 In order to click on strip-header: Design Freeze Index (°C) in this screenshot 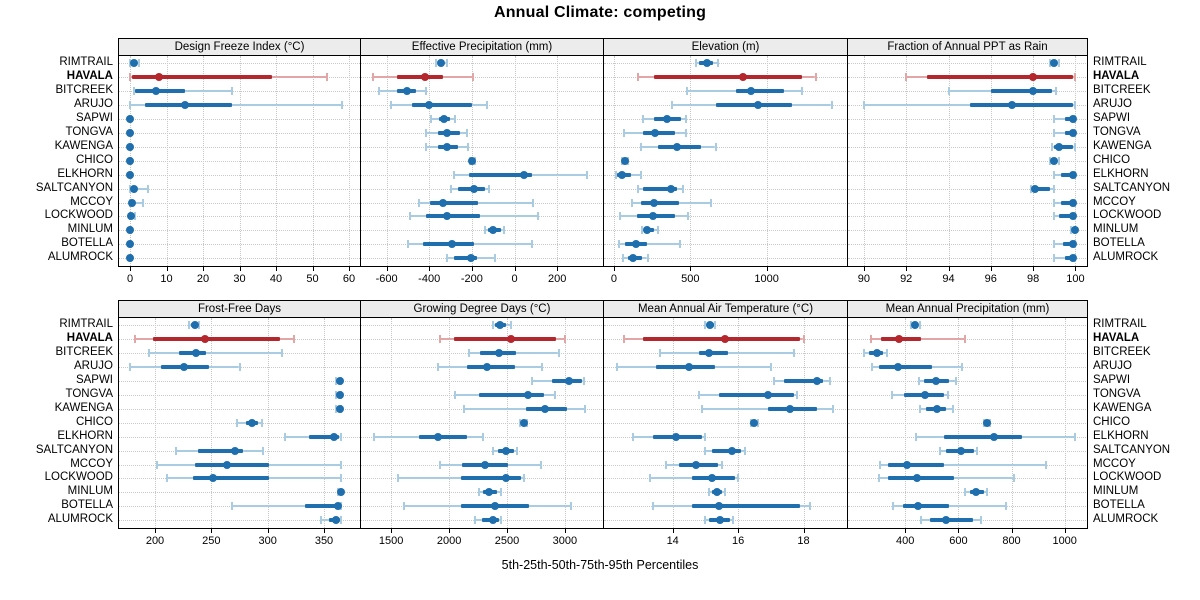, I will do `click(239, 47)`.